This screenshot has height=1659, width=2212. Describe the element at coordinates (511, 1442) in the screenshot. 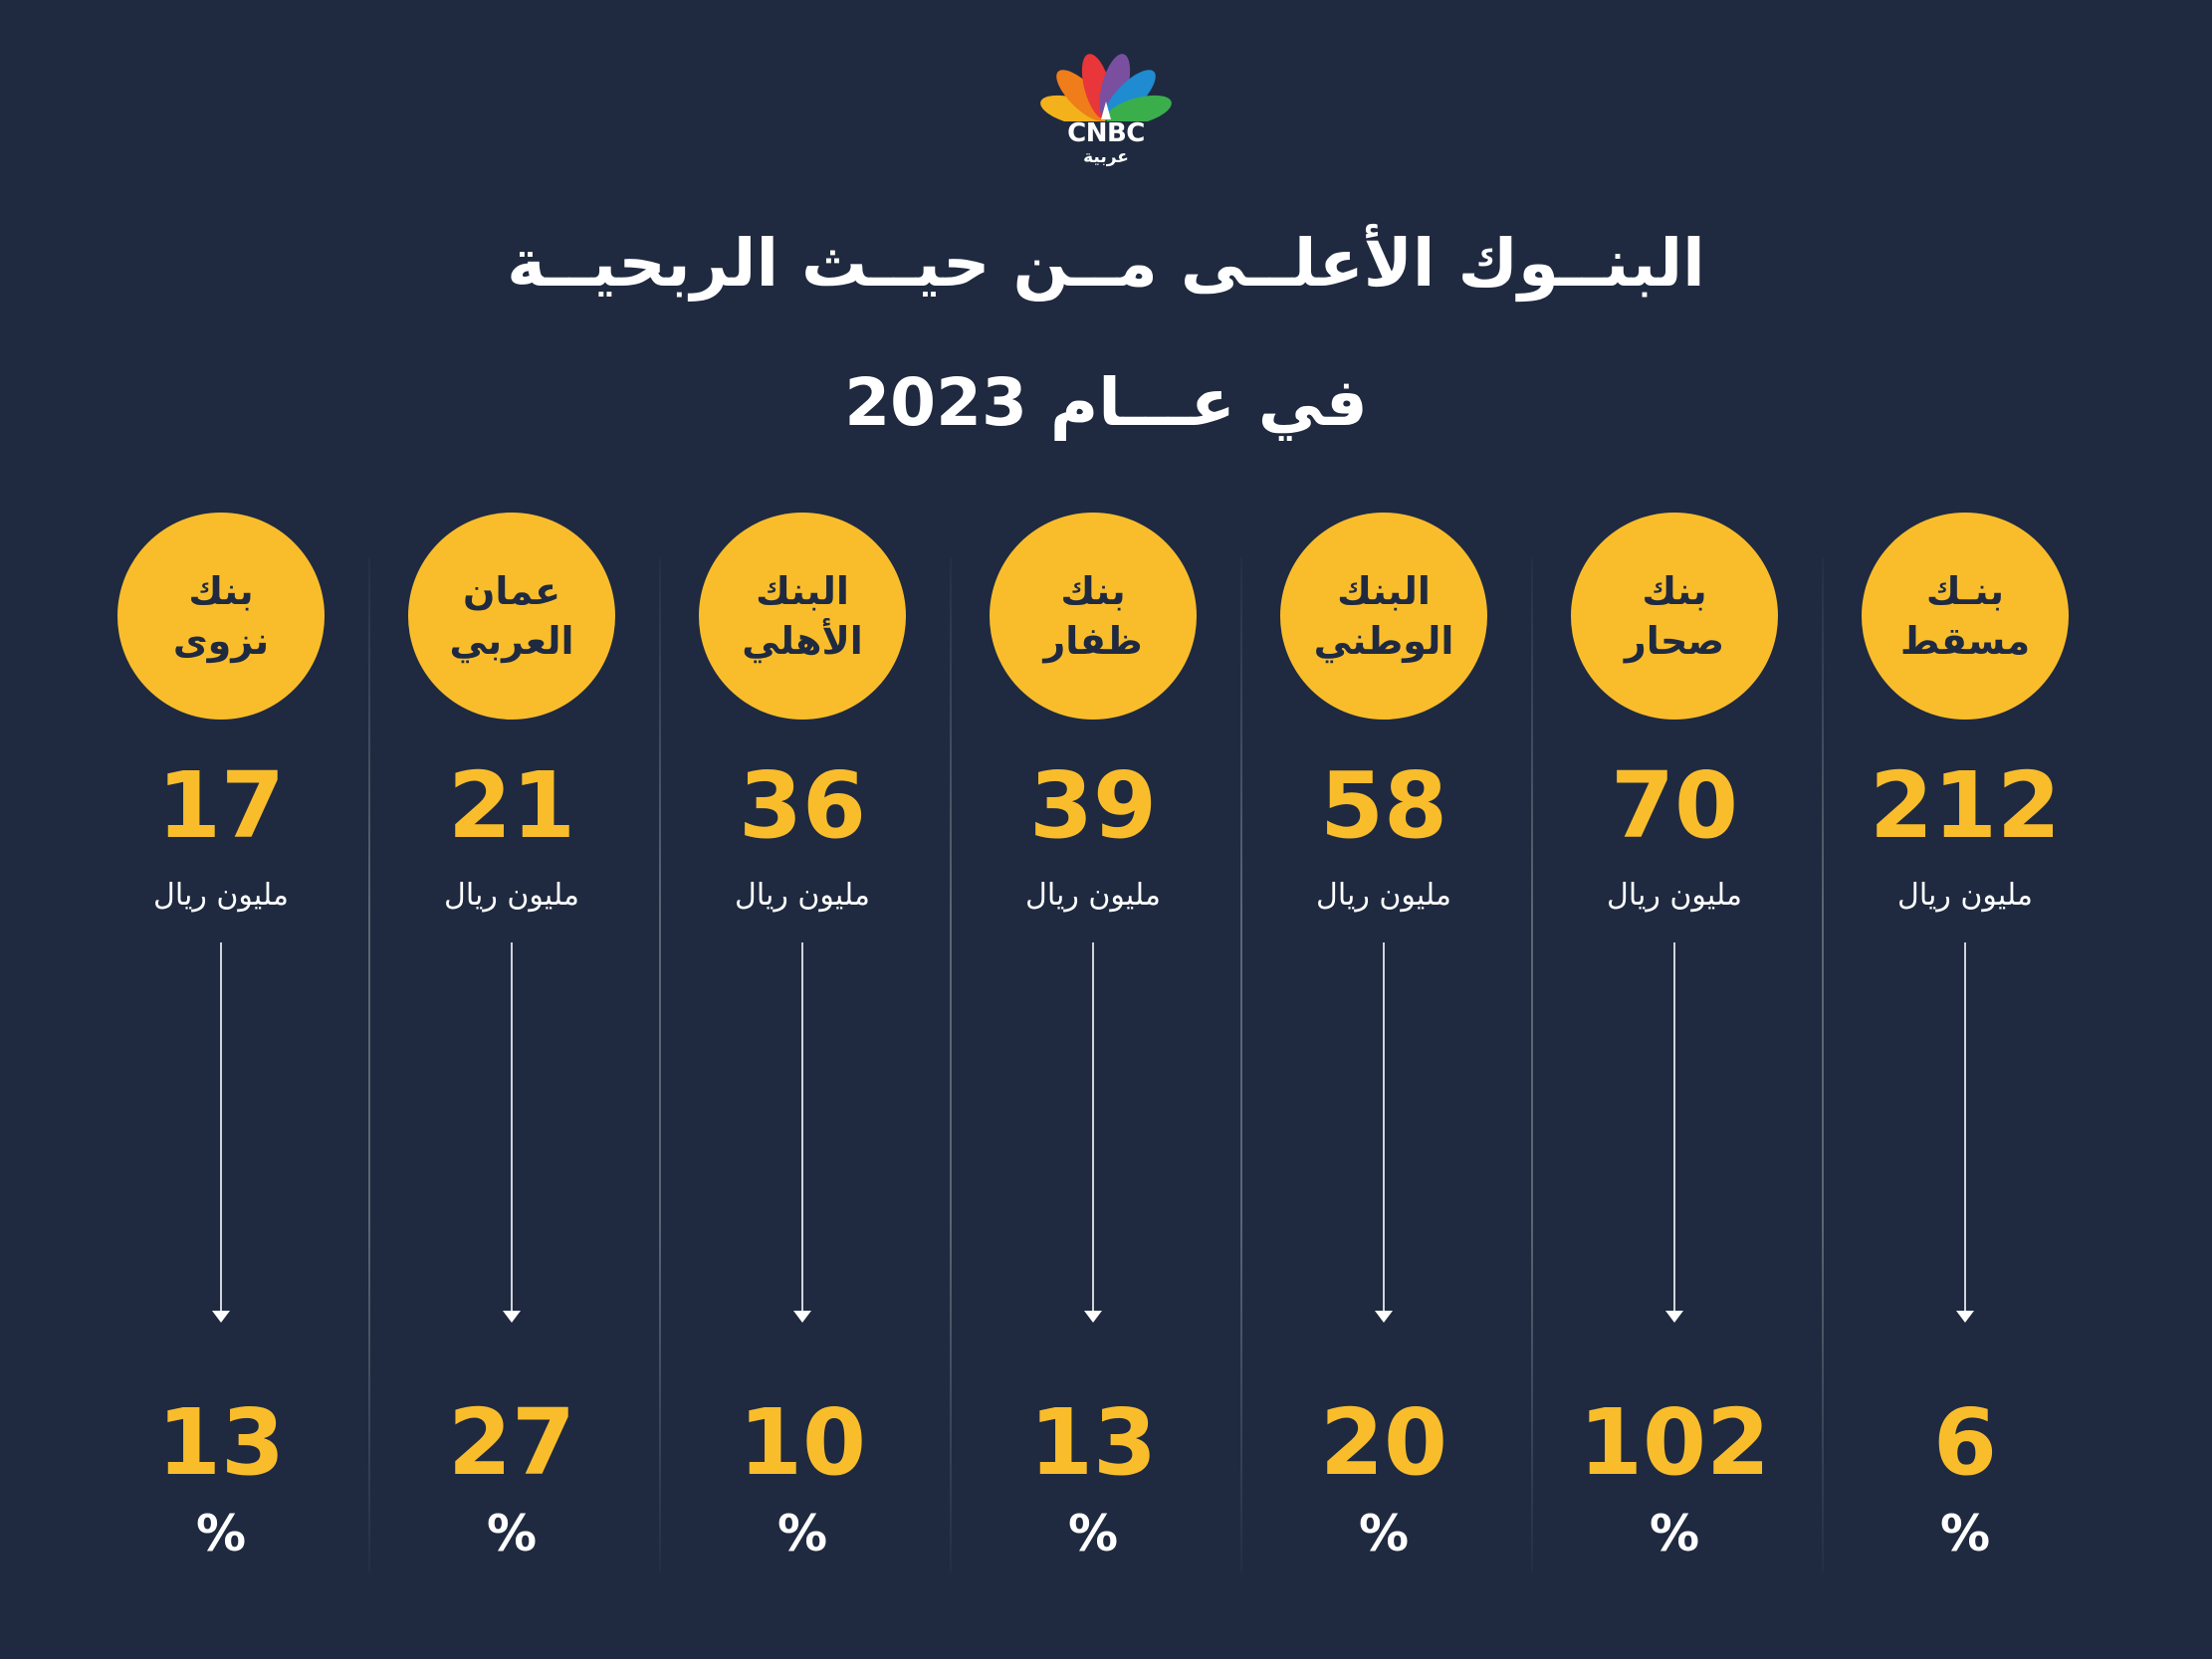

I see `growth-value: 27` at that location.